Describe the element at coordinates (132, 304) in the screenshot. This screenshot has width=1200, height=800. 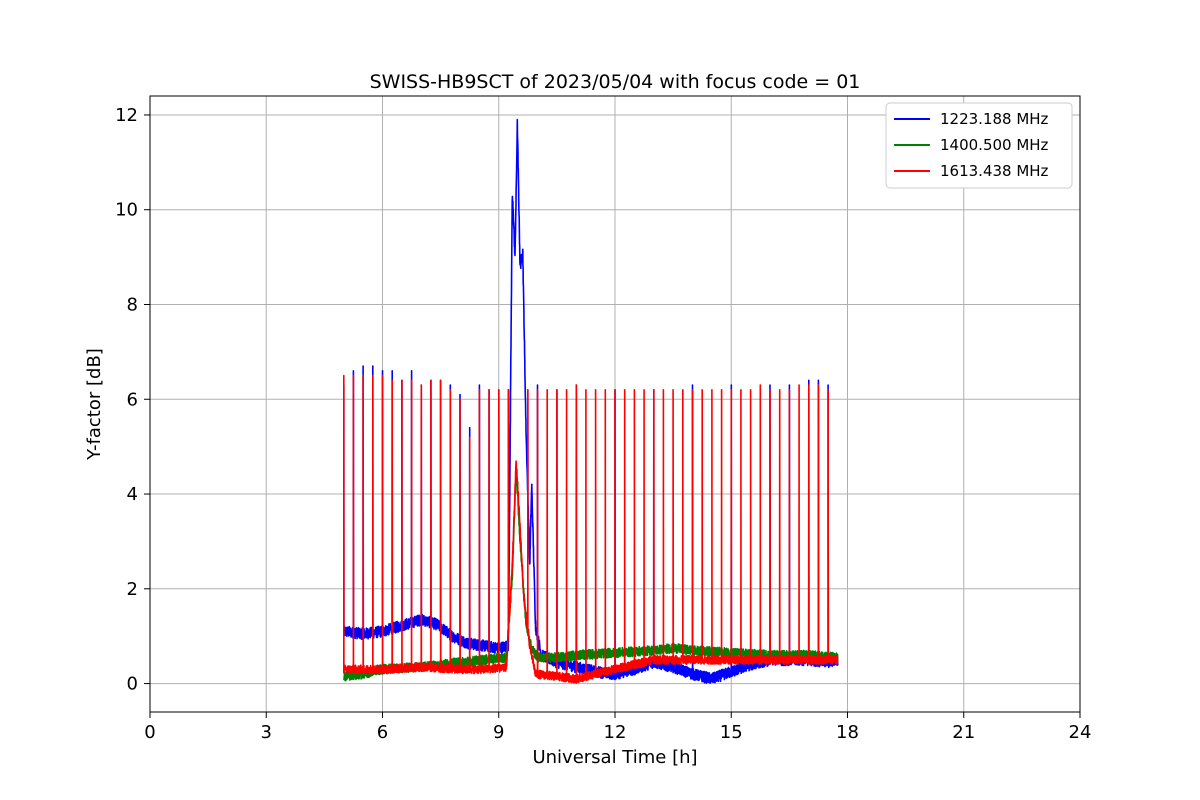
I see `y-tick-label: 8` at that location.